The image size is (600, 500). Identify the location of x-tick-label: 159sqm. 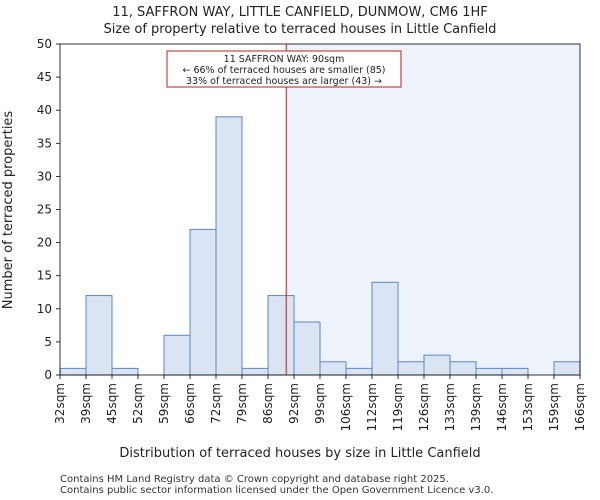
(554, 407).